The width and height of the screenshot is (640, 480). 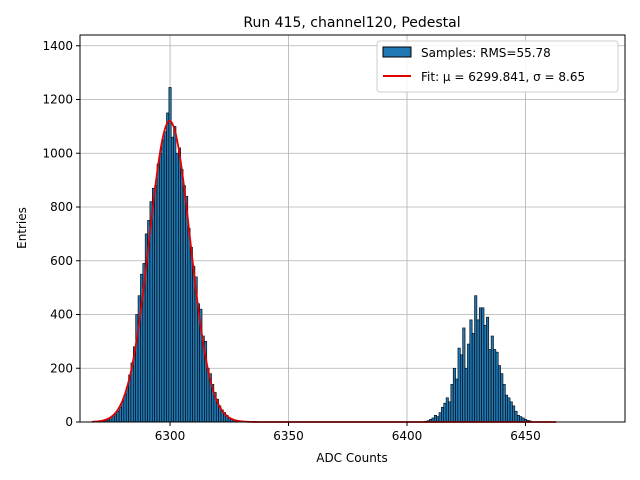 I want to click on y-tick-label: 400, so click(x=61, y=315).